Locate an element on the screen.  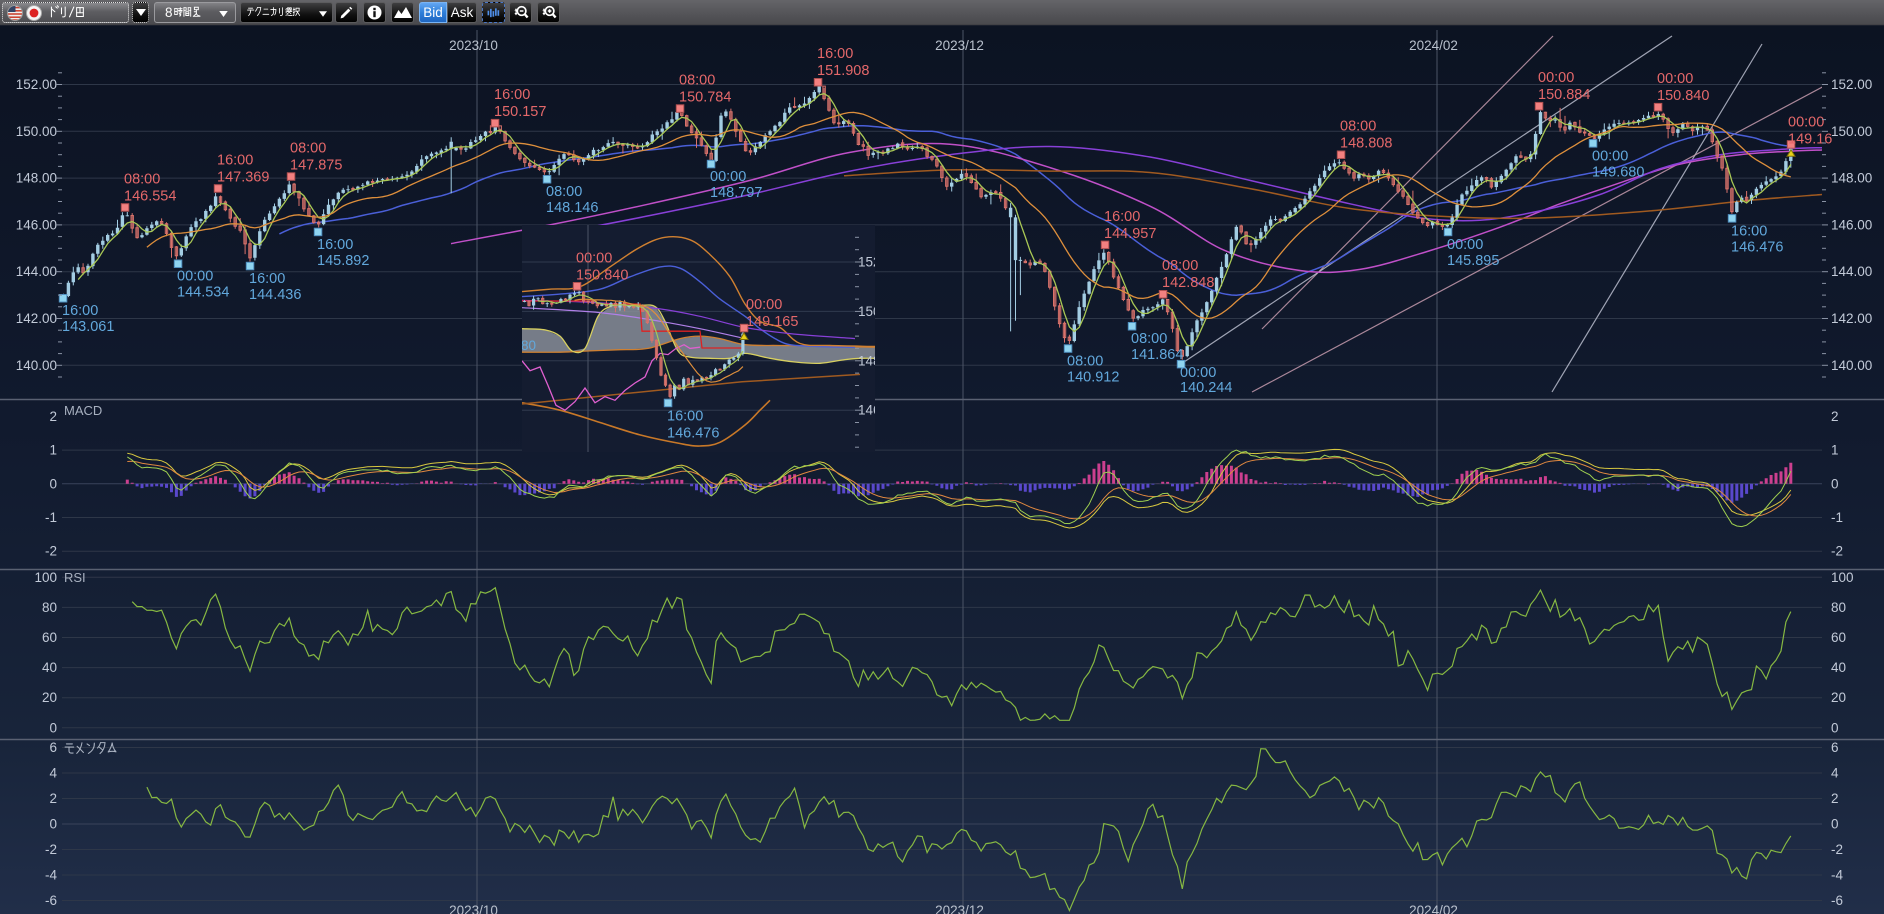
svg-text: 148.797 is located at coordinates (736, 193).